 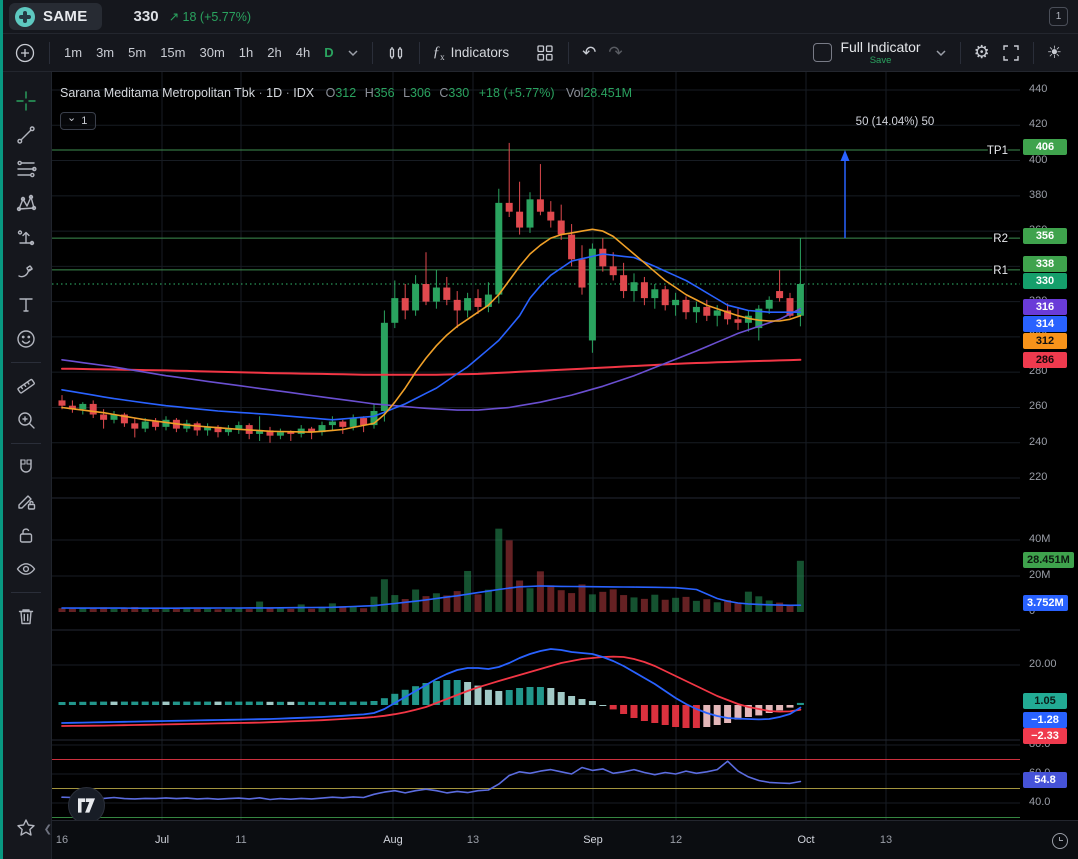 I want to click on theme-toggle-button: ☀, so click(x=1054, y=52).